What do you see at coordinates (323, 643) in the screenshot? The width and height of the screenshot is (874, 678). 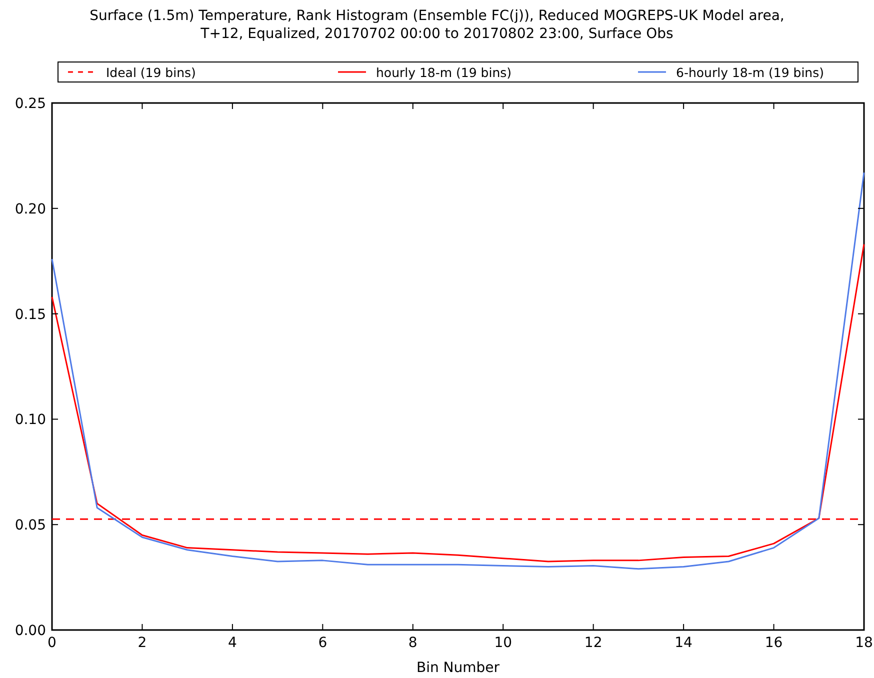 I see `x-tick-label: 6` at bounding box center [323, 643].